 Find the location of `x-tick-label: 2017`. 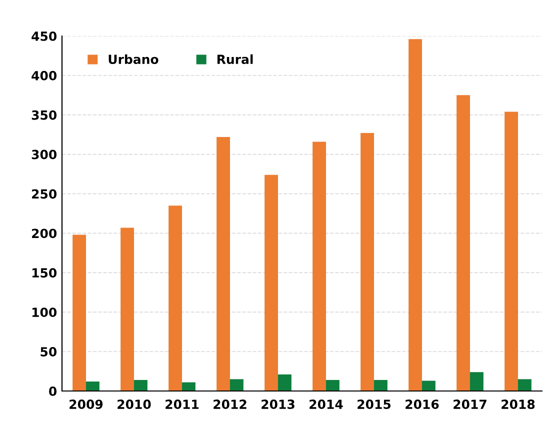

x-tick-label: 2017 is located at coordinates (470, 405).